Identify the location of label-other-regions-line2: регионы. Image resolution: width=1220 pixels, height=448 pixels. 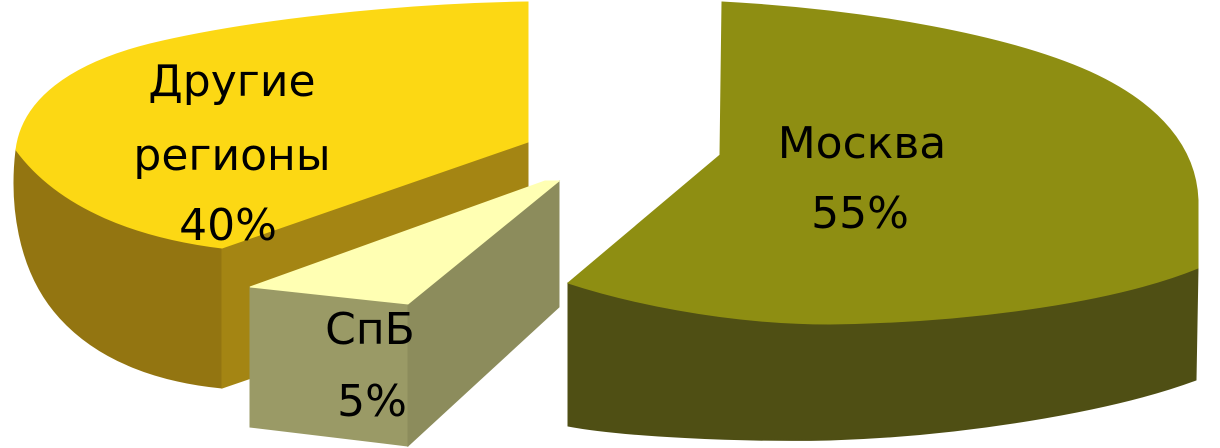
(231, 155).